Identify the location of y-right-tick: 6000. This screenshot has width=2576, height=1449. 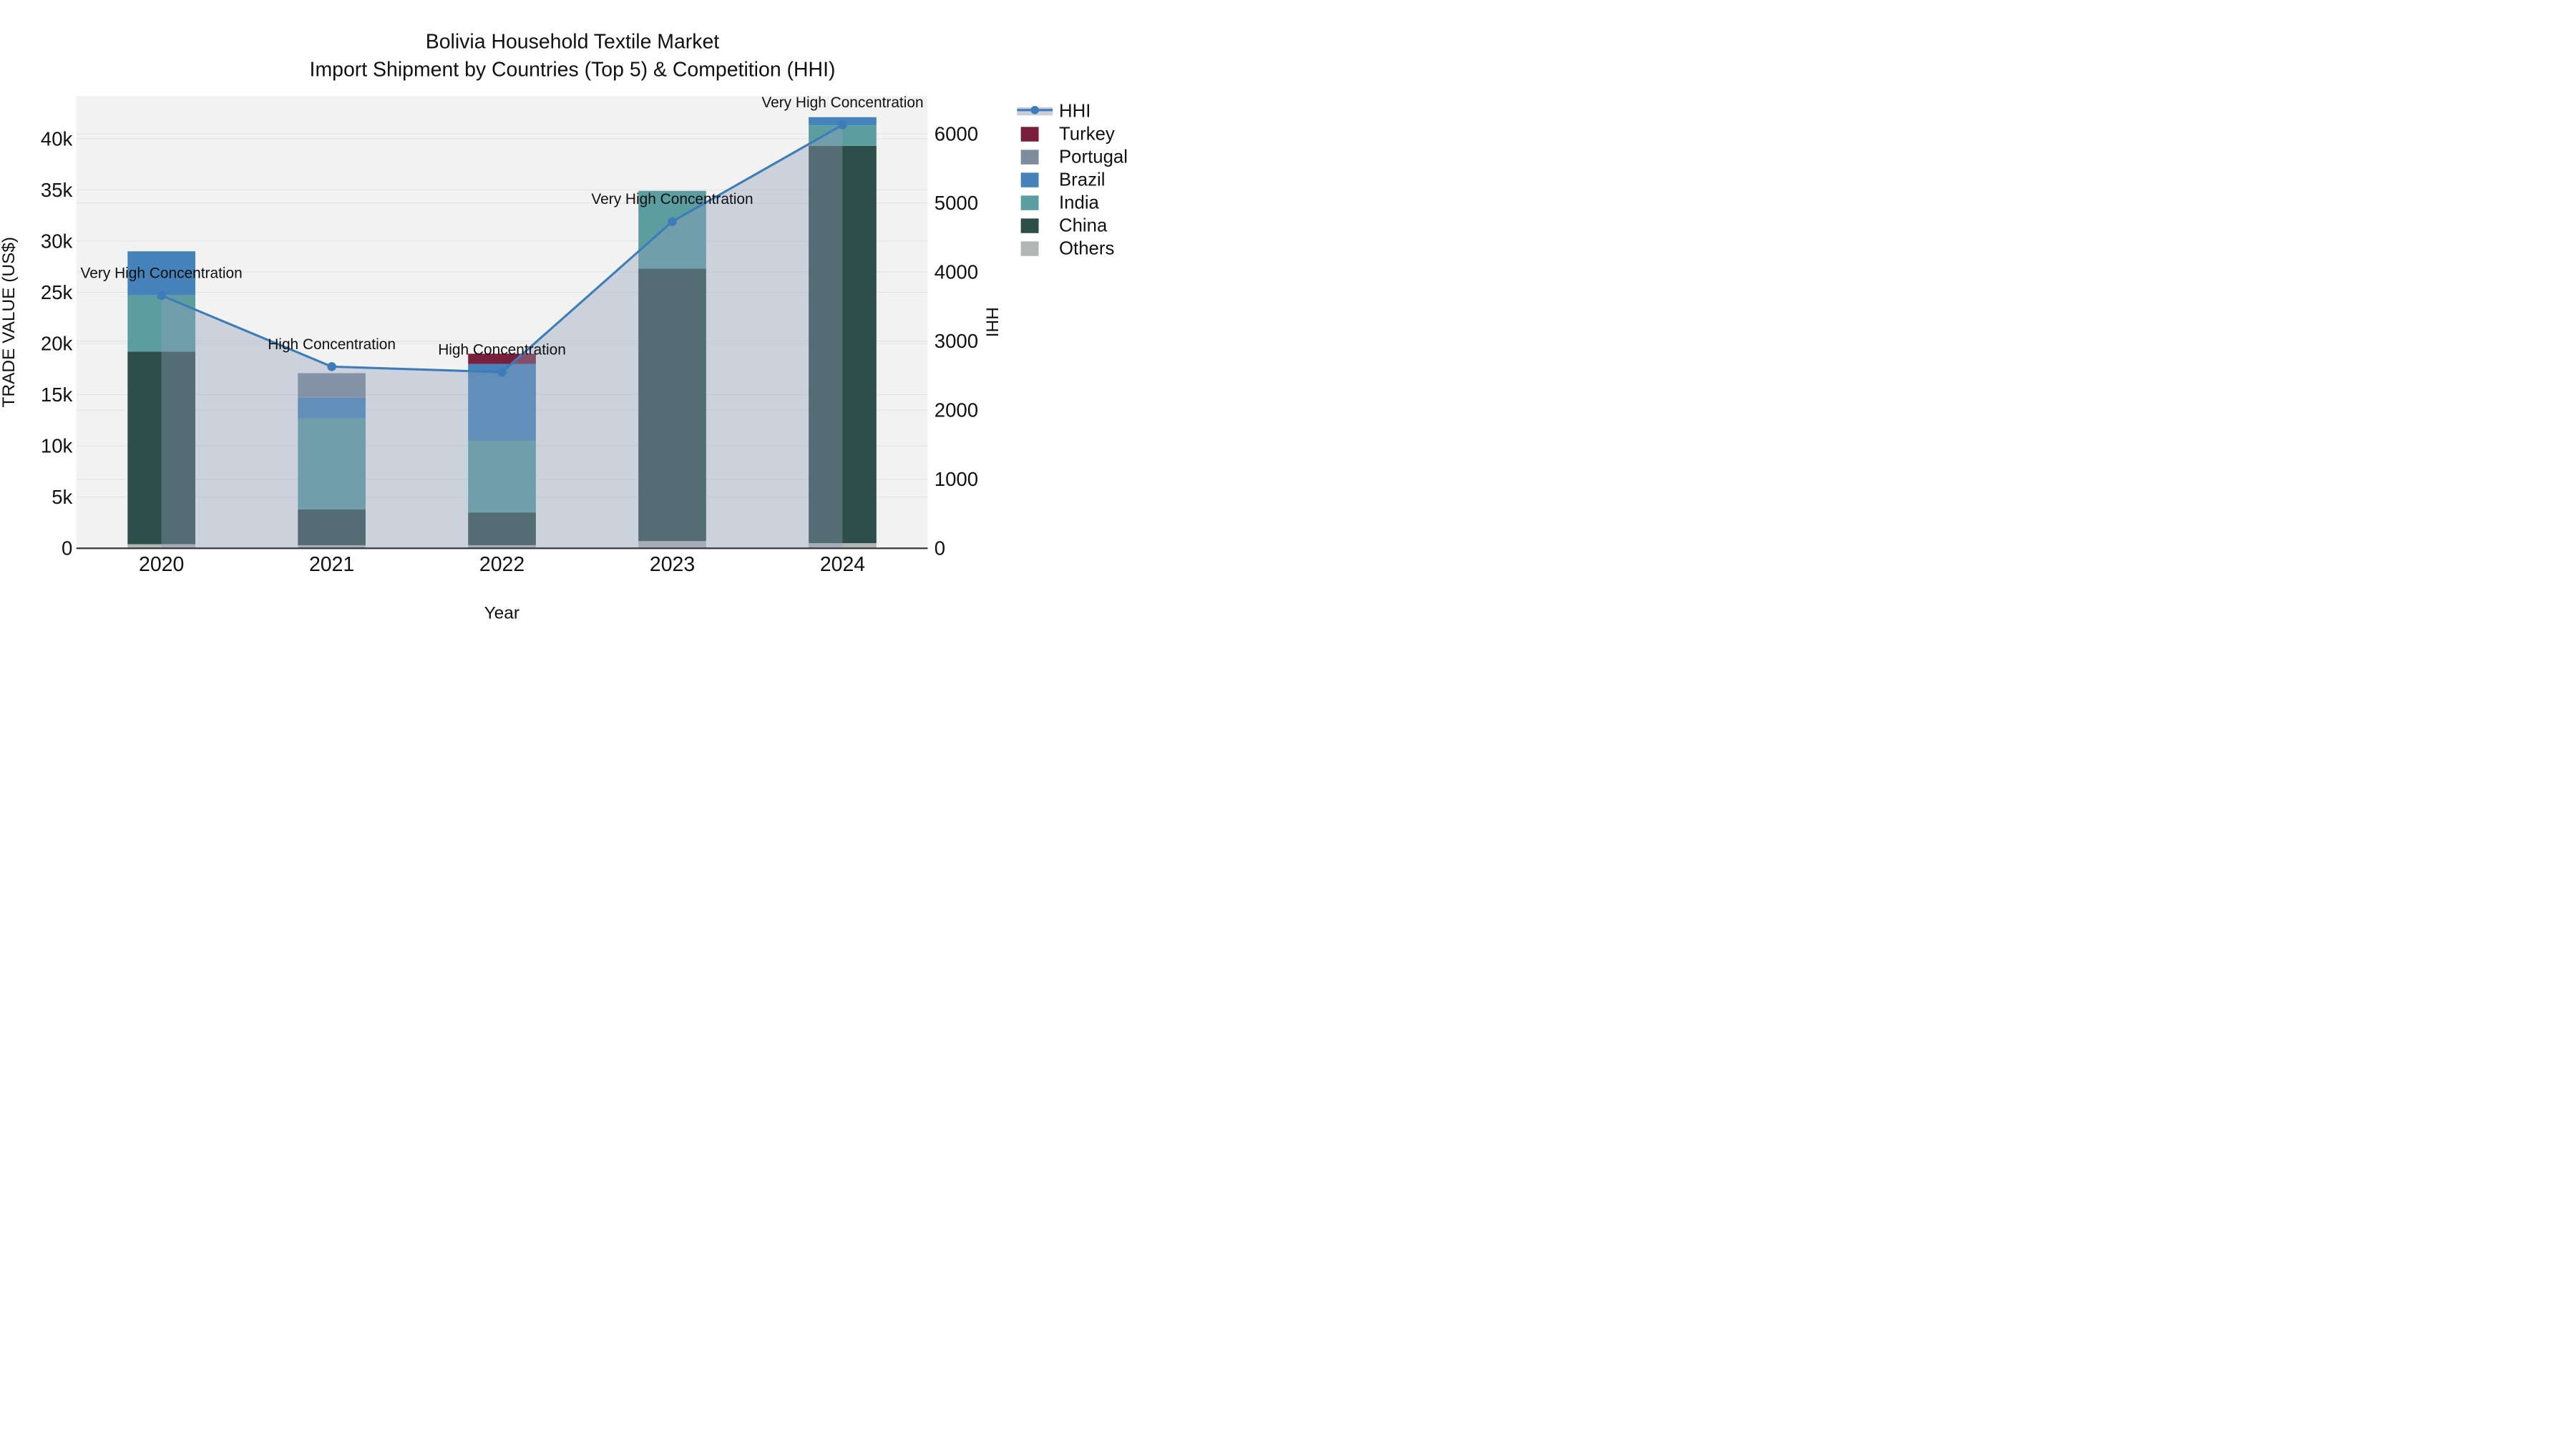
(956, 134).